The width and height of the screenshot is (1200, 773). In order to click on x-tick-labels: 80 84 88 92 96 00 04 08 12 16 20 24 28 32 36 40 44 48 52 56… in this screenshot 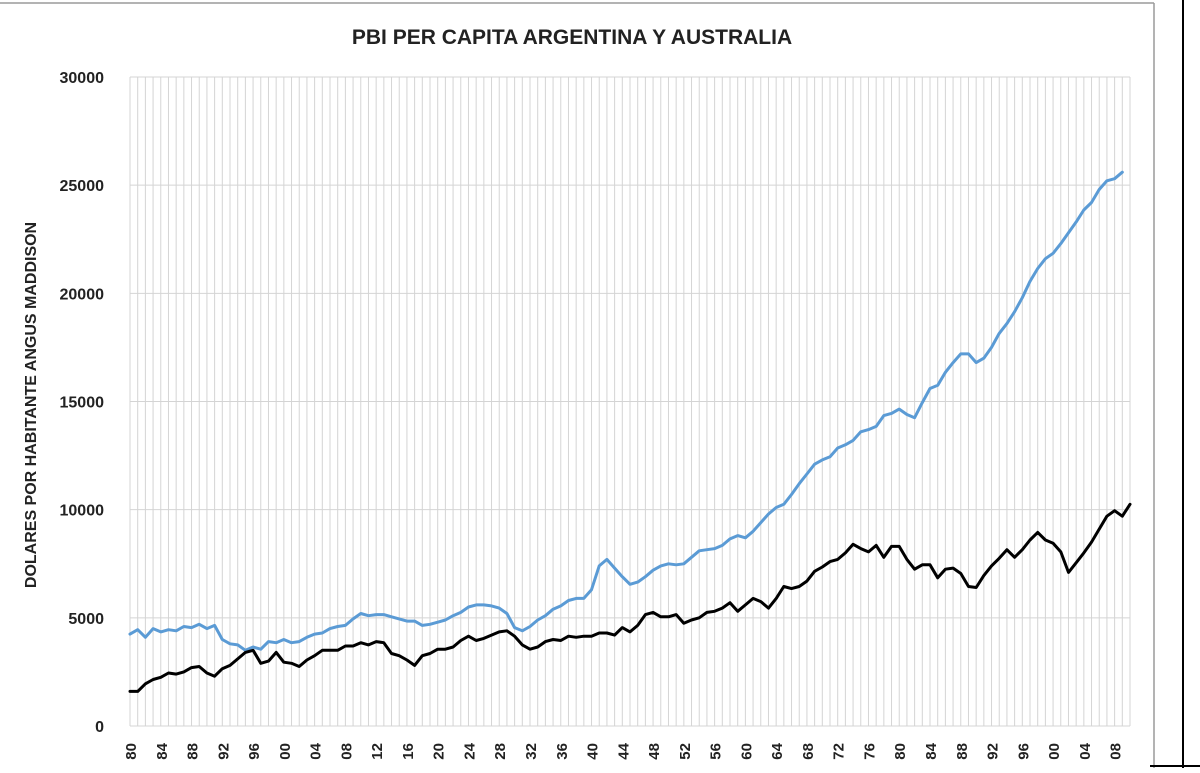, I will do `click(624, 750)`.